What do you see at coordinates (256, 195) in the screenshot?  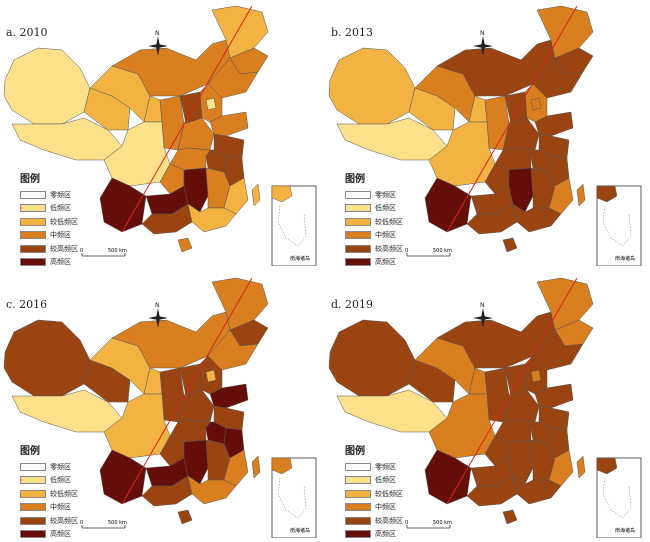 I see `province-taiwan` at bounding box center [256, 195].